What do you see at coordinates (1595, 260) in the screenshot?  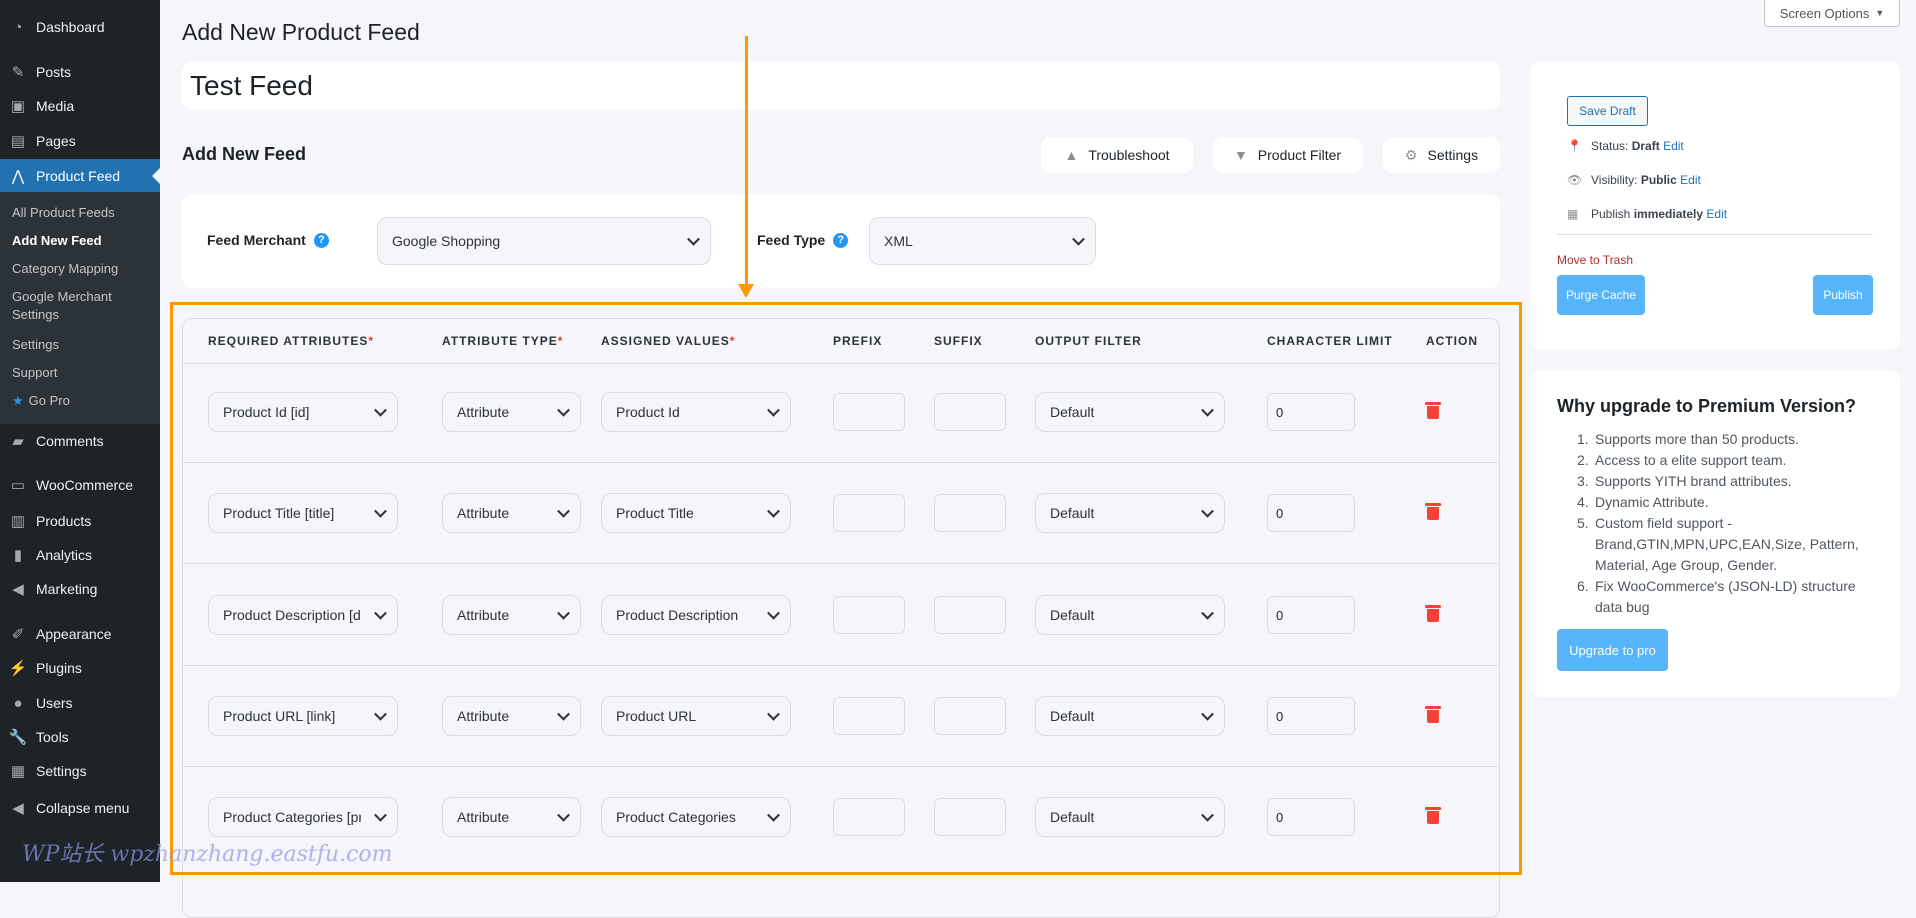 I see `move-to-trash-link: Move to Trash` at bounding box center [1595, 260].